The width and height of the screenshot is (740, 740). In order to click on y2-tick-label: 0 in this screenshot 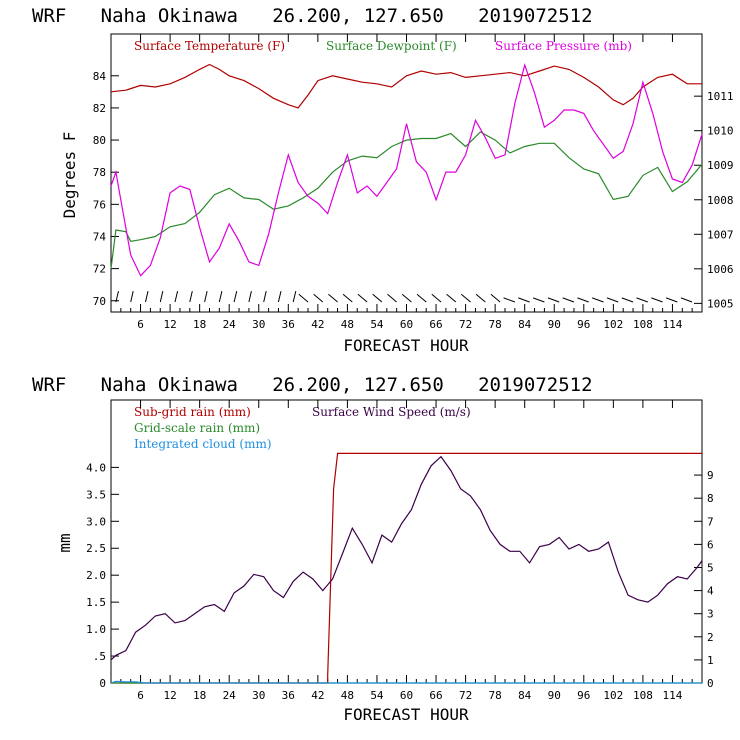, I will do `click(710, 683)`.